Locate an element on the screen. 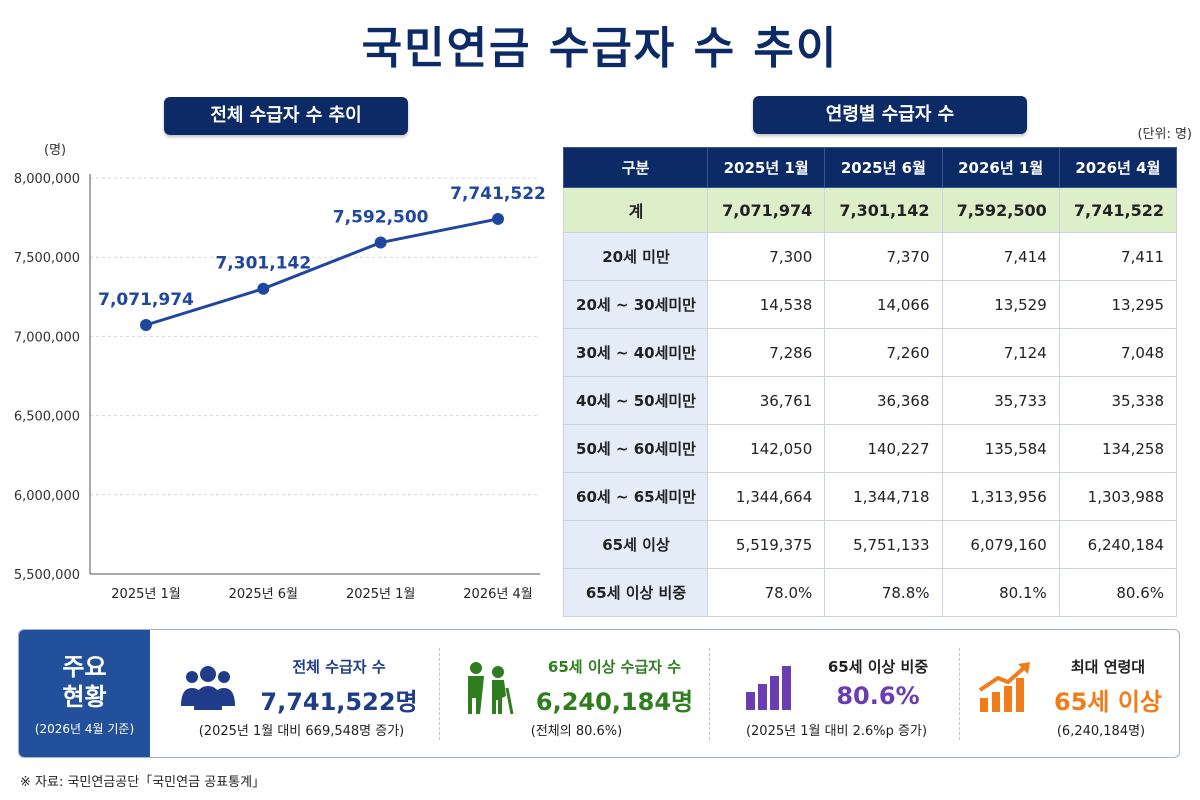  table-cell: 13,529 is located at coordinates (1000, 304).